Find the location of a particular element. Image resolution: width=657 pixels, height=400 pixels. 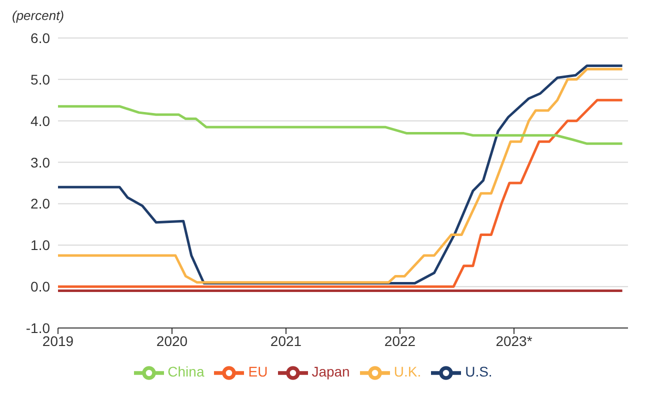

y-axis-title: (percent) is located at coordinates (38, 15).